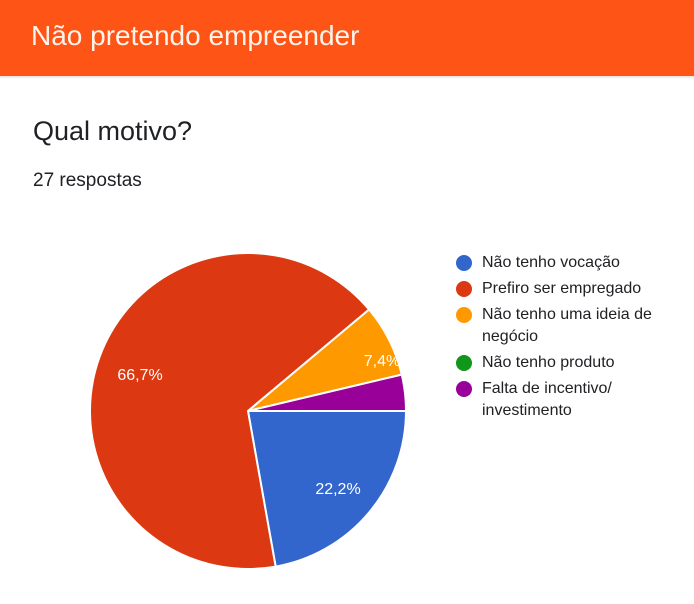 The height and width of the screenshot is (604, 694). What do you see at coordinates (551, 262) in the screenshot?
I see `legend-label: Não tenho vocação` at bounding box center [551, 262].